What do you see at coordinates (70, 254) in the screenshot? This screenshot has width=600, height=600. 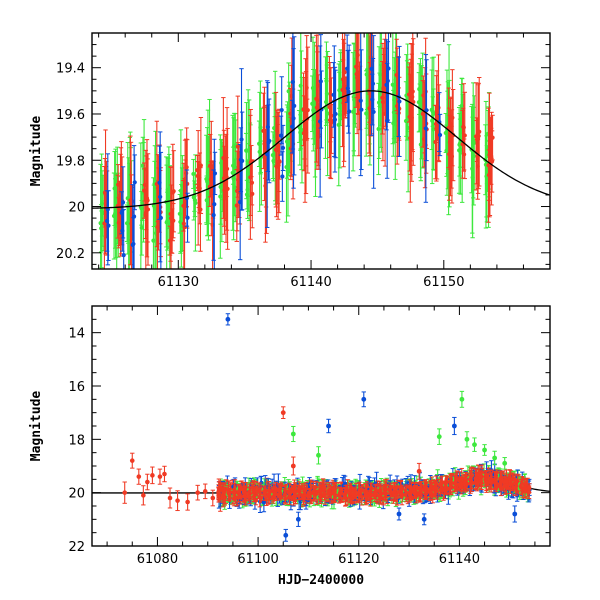 I see `top-y-tick-label: 20.2` at bounding box center [70, 254].